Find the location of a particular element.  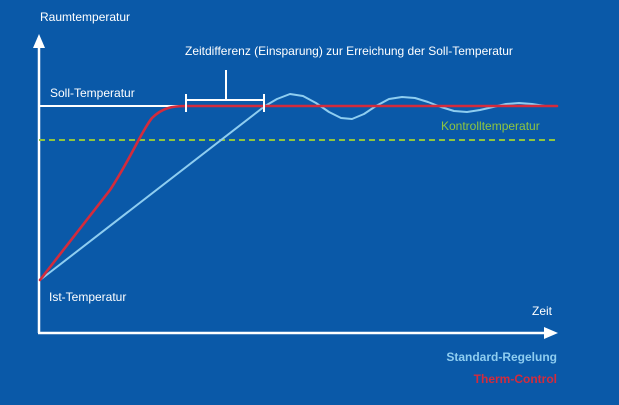

time-difference-bracket is located at coordinates (225, 91).